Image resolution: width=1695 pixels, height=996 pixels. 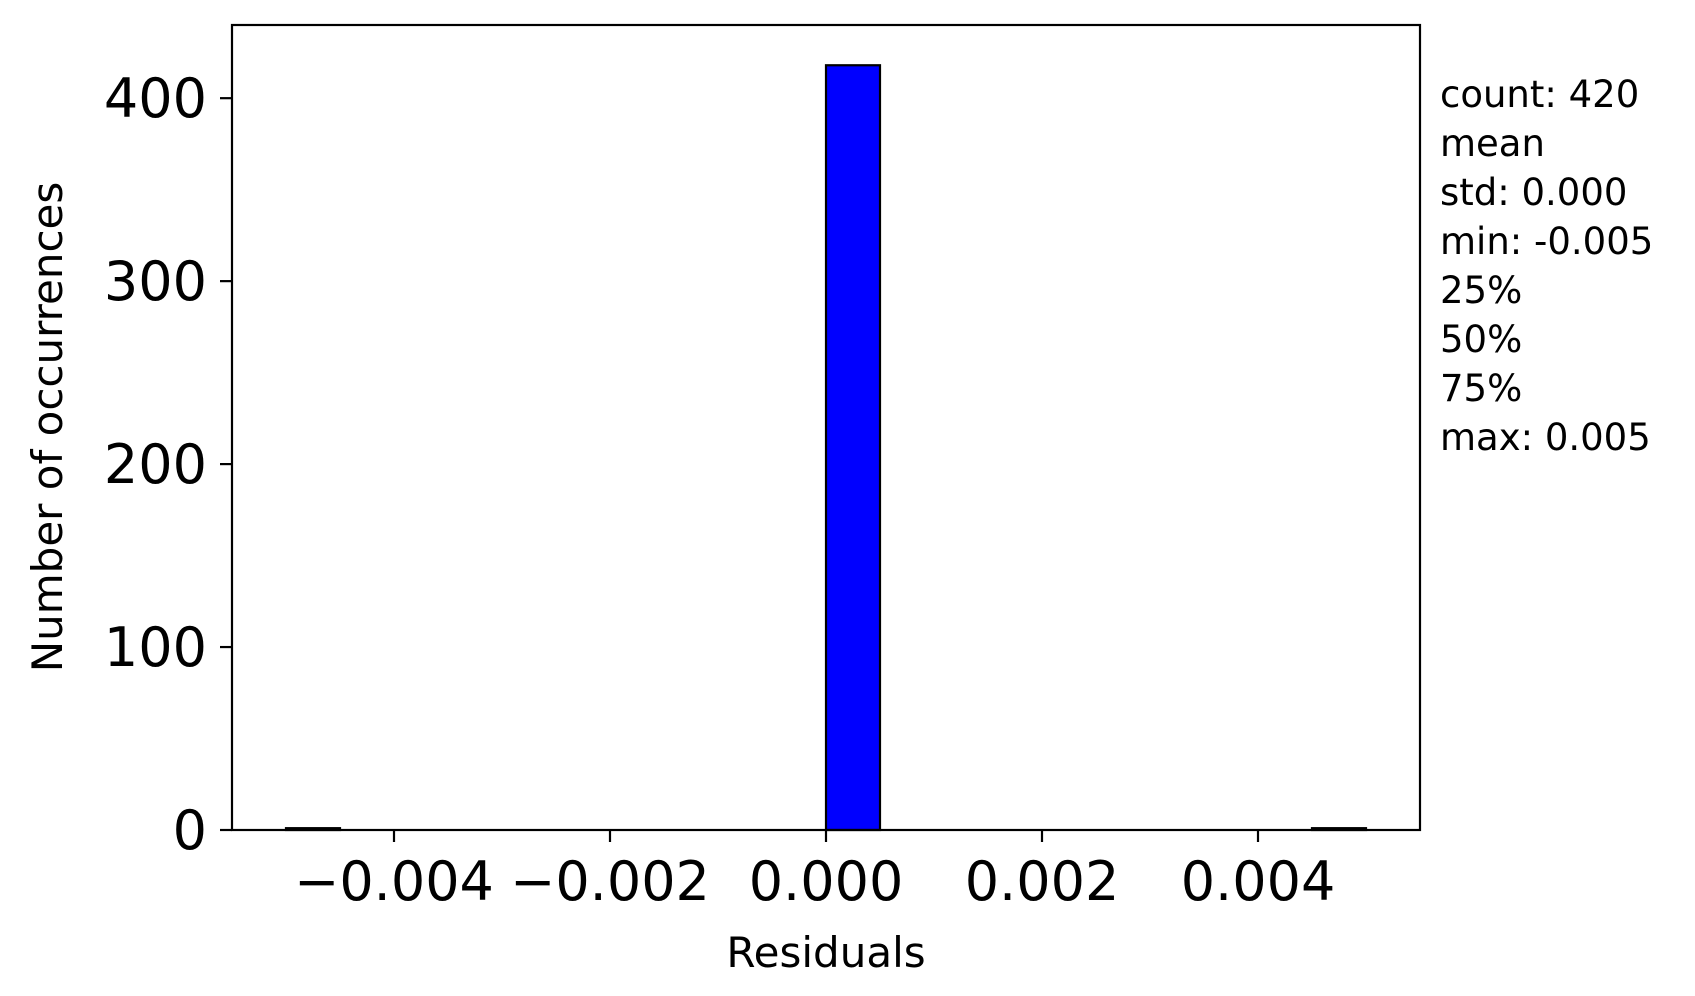 I want to click on stats-line: 25%, so click(x=1481, y=290).